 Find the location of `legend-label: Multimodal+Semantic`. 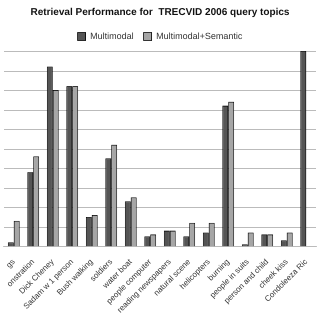

legend-label: Multimodal+Semantic is located at coordinates (199, 35).